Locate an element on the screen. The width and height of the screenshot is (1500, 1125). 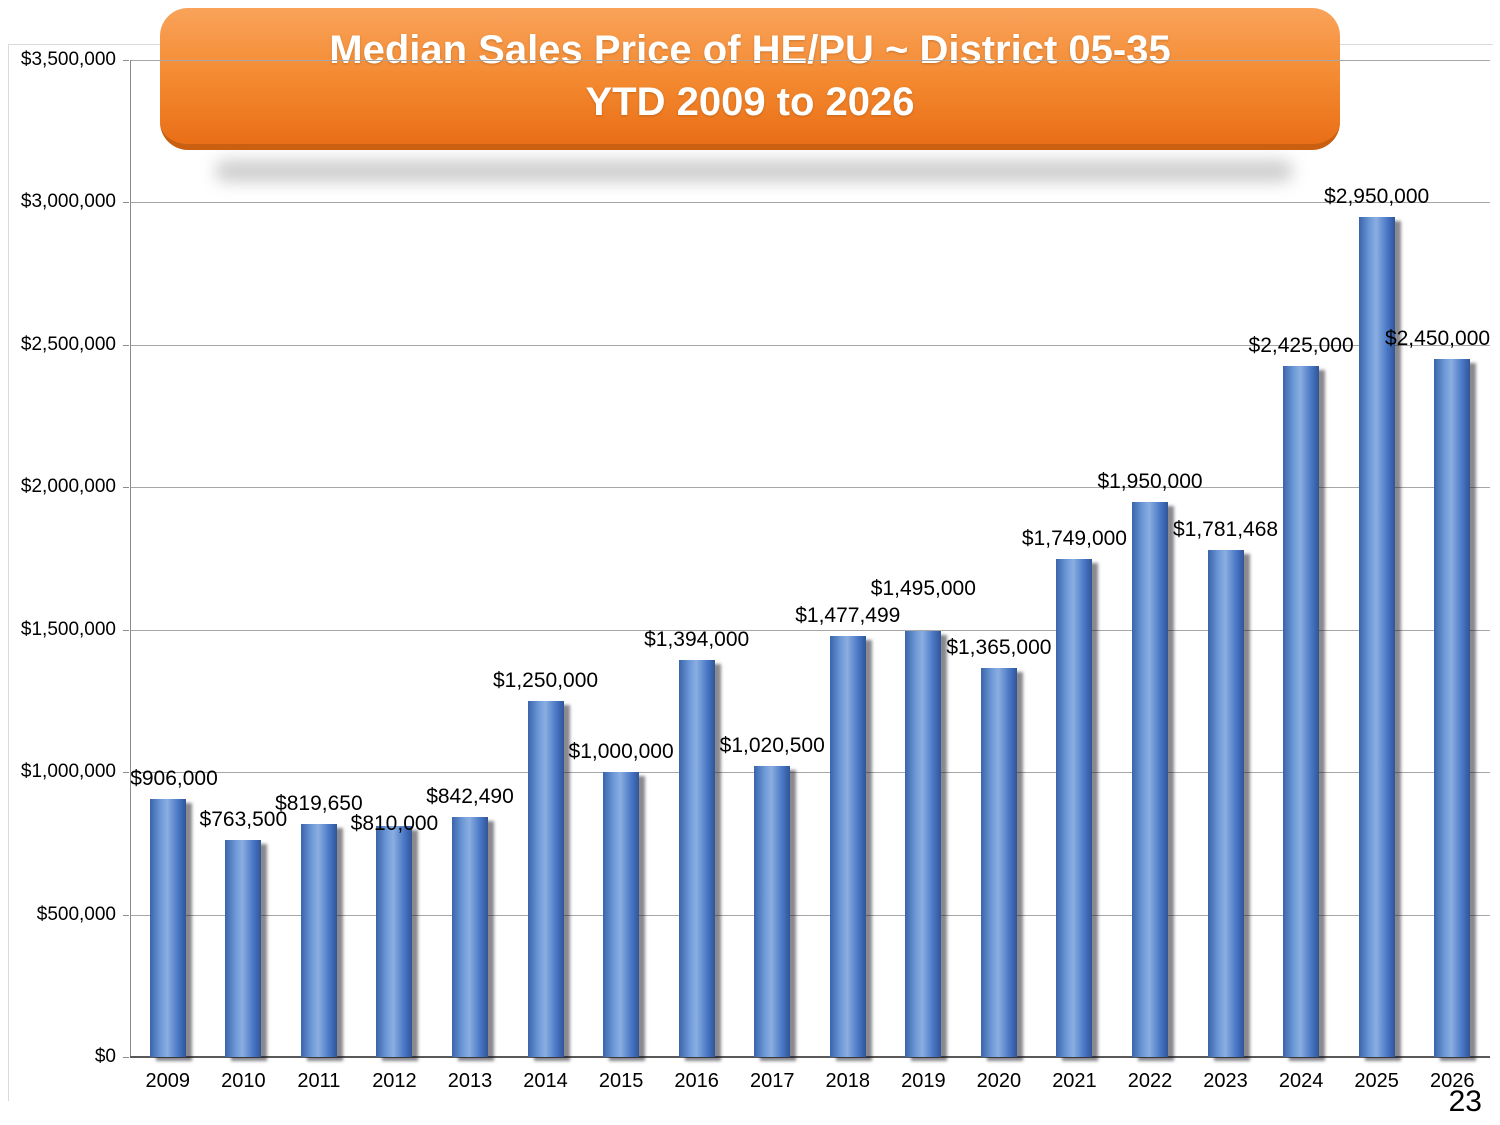
y-axis-label: $2,000,000 is located at coordinates (68, 487).